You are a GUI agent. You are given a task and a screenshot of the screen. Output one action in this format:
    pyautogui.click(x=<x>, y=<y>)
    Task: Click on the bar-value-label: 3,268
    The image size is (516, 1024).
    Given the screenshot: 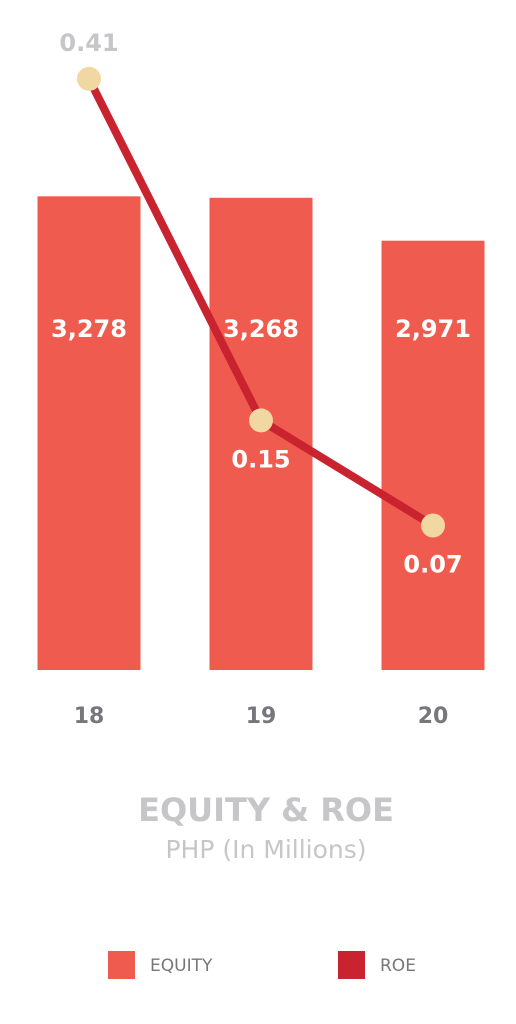 What is the action you would take?
    pyautogui.click(x=261, y=329)
    